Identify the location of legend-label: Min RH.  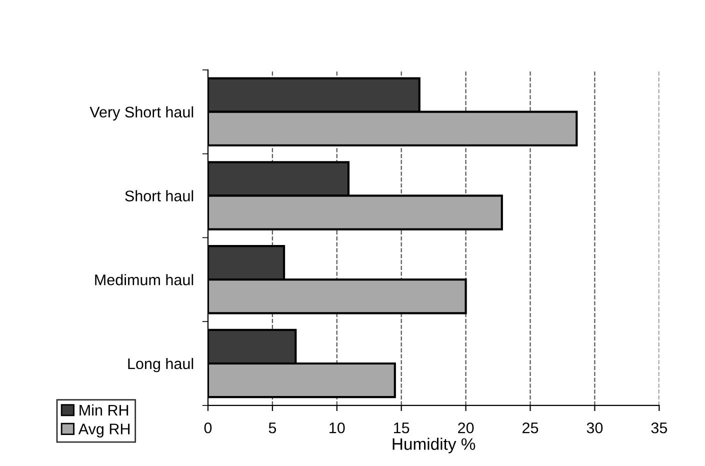
(104, 410).